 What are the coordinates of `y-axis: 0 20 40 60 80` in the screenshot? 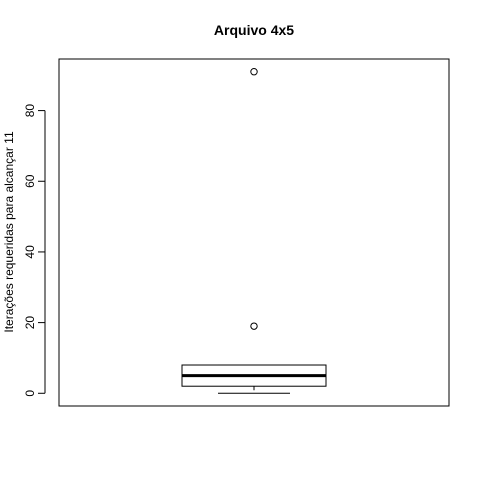 It's located at (34, 250).